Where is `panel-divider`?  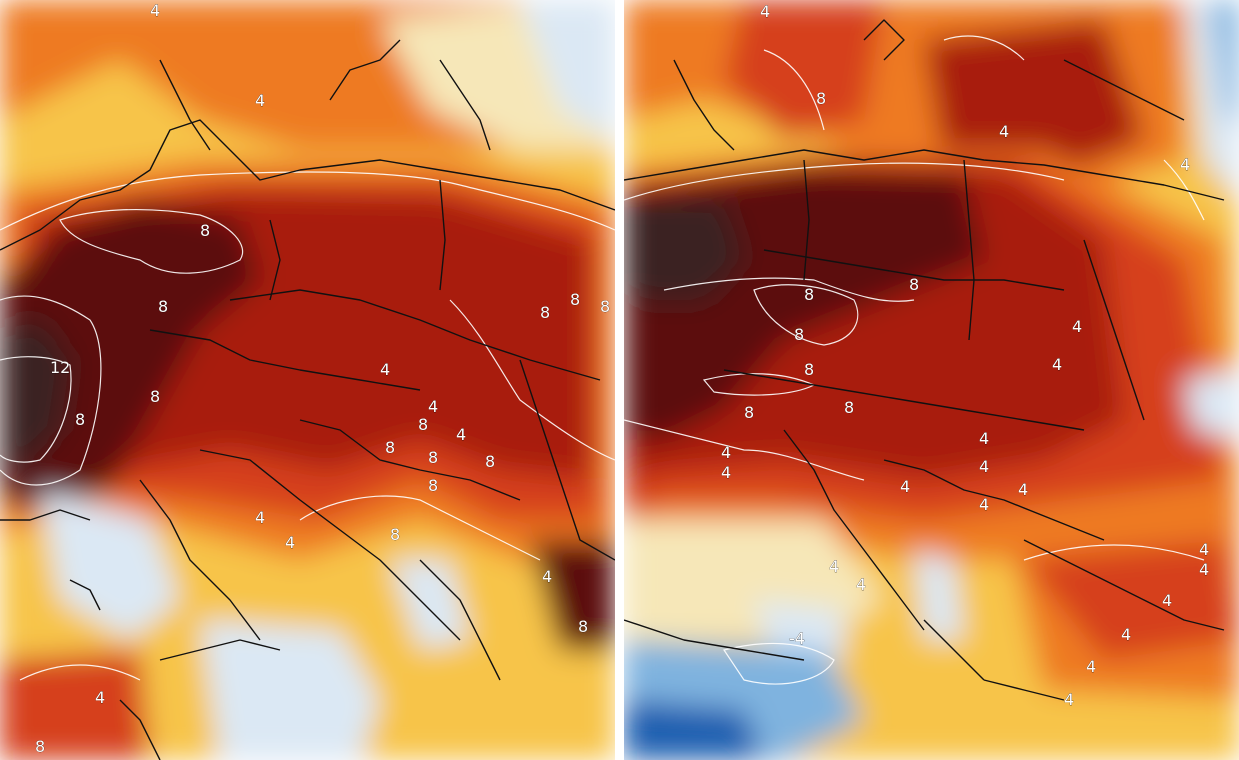
panel-divider is located at coordinates (619, 380).